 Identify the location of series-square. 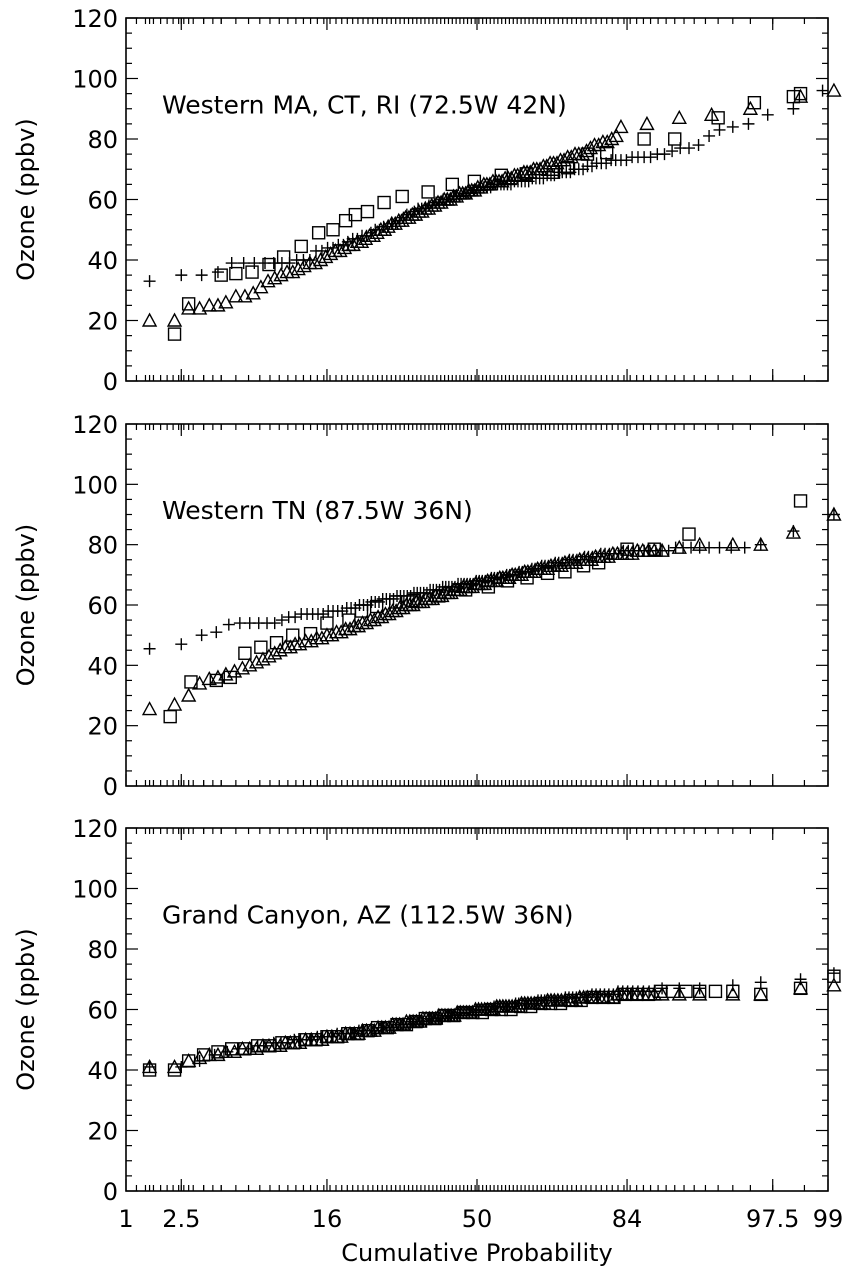
(491, 1023).